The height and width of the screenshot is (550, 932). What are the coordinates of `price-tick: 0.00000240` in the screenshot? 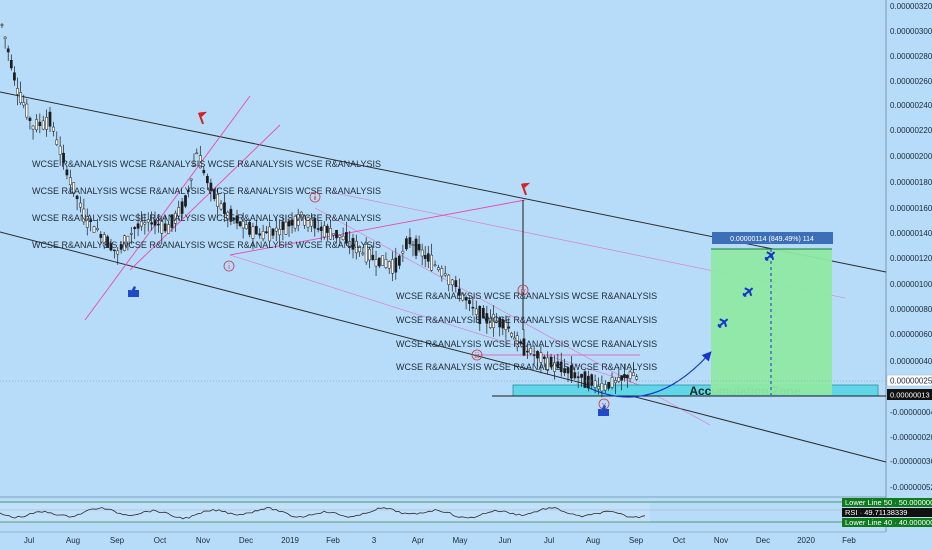 It's located at (911, 105).